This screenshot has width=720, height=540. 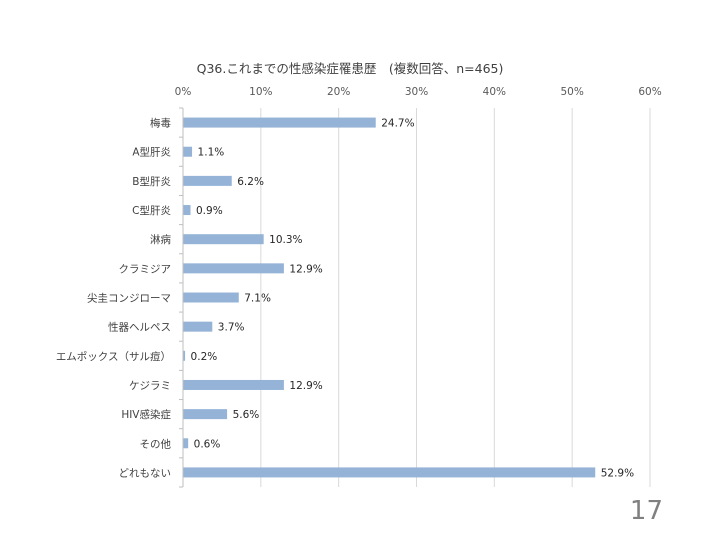 I want to click on data-label: 52.9%, so click(x=617, y=473).